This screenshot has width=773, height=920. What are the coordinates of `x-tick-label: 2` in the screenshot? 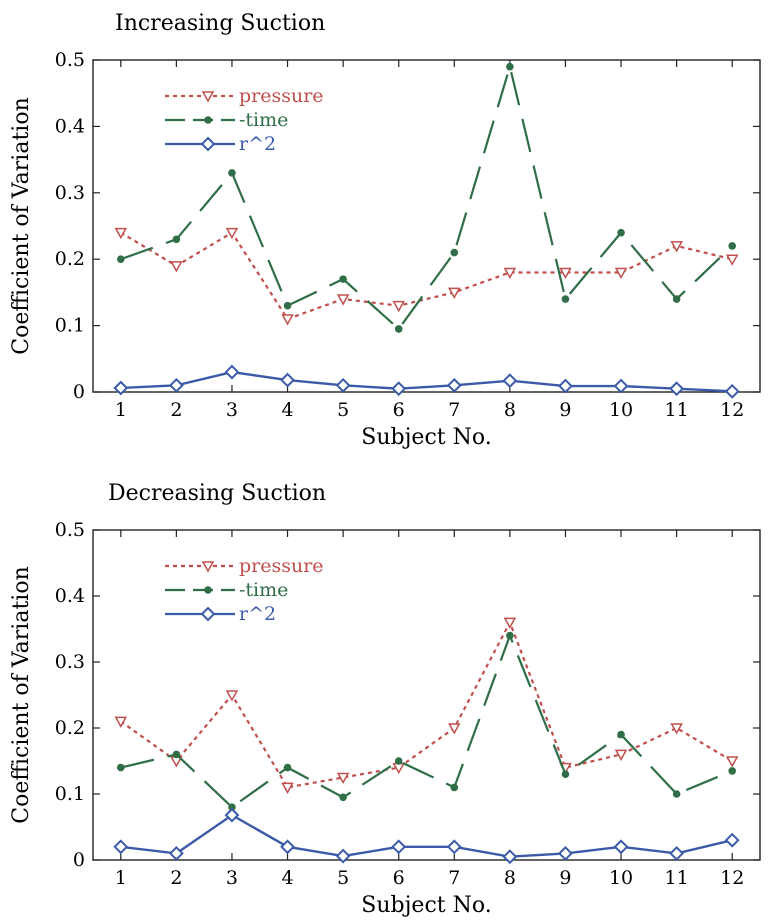 It's located at (176, 410).